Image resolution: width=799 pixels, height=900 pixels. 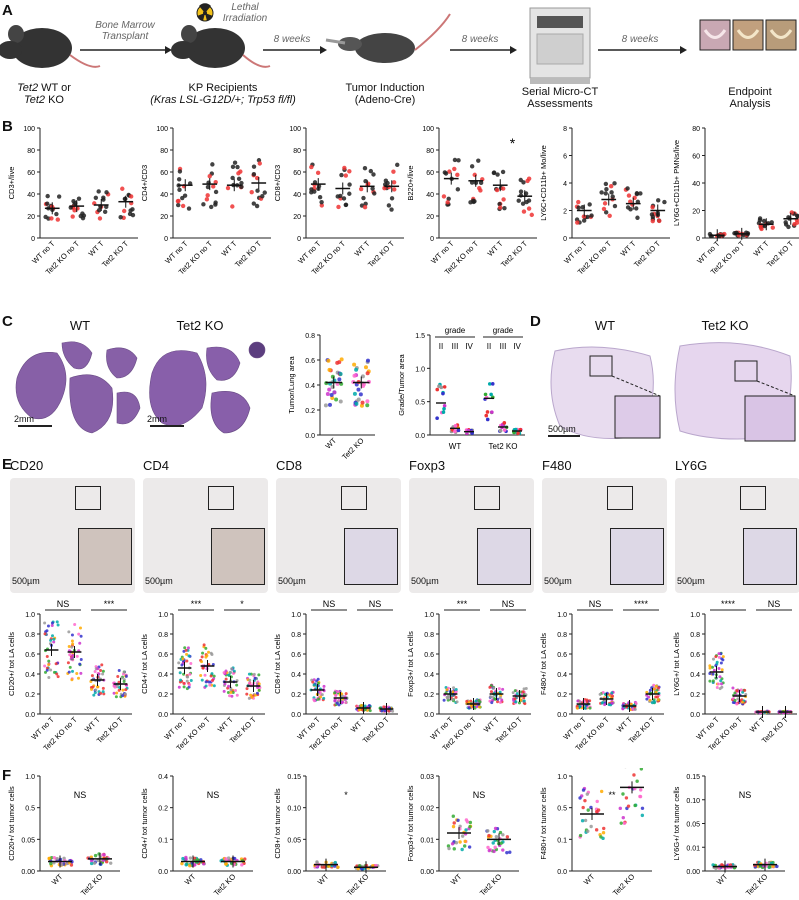 I want to click on y-tick-label: 0, so click(x=698, y=239).